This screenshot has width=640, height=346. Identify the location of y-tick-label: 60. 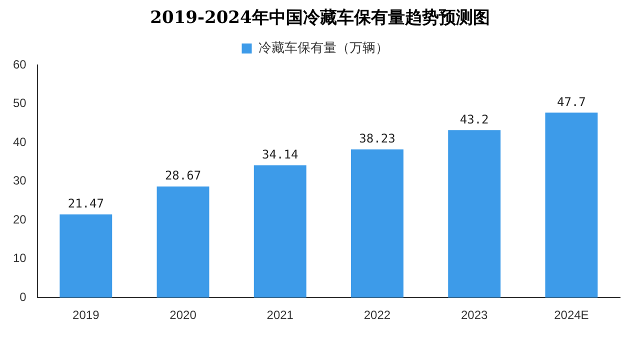
(19, 64).